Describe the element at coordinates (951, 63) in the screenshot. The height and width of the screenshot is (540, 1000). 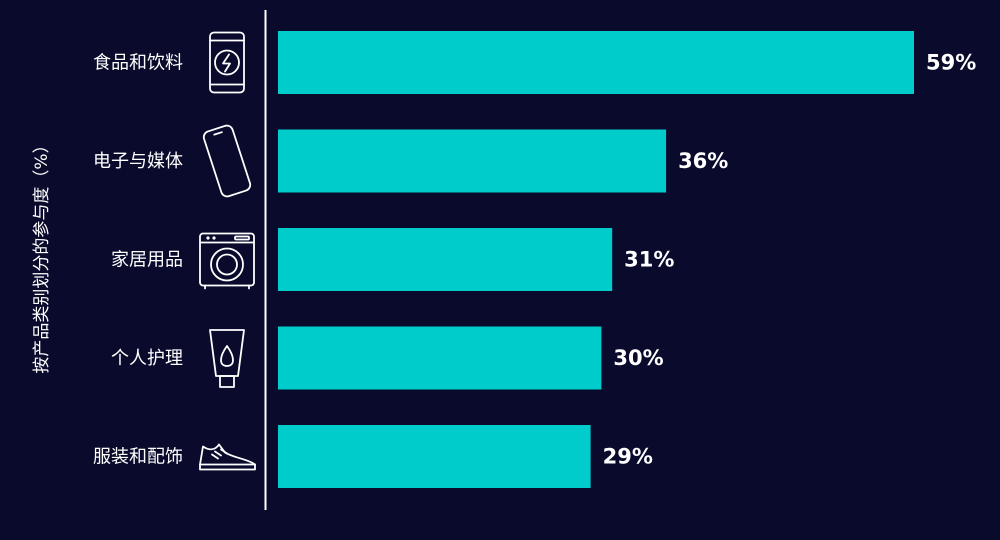
I see `value-label-row-1: 59%` at that location.